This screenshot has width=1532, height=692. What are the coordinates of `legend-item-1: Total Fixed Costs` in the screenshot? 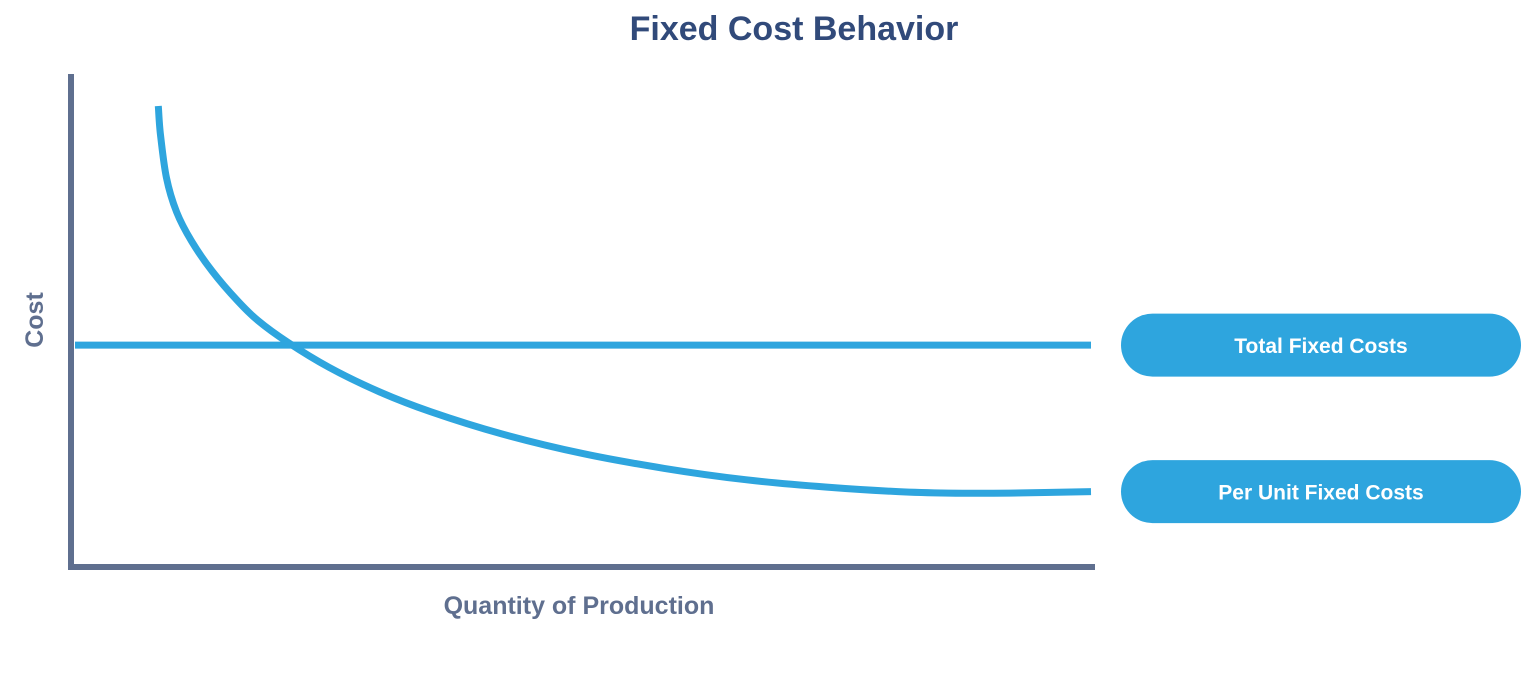 It's located at (1321, 345).